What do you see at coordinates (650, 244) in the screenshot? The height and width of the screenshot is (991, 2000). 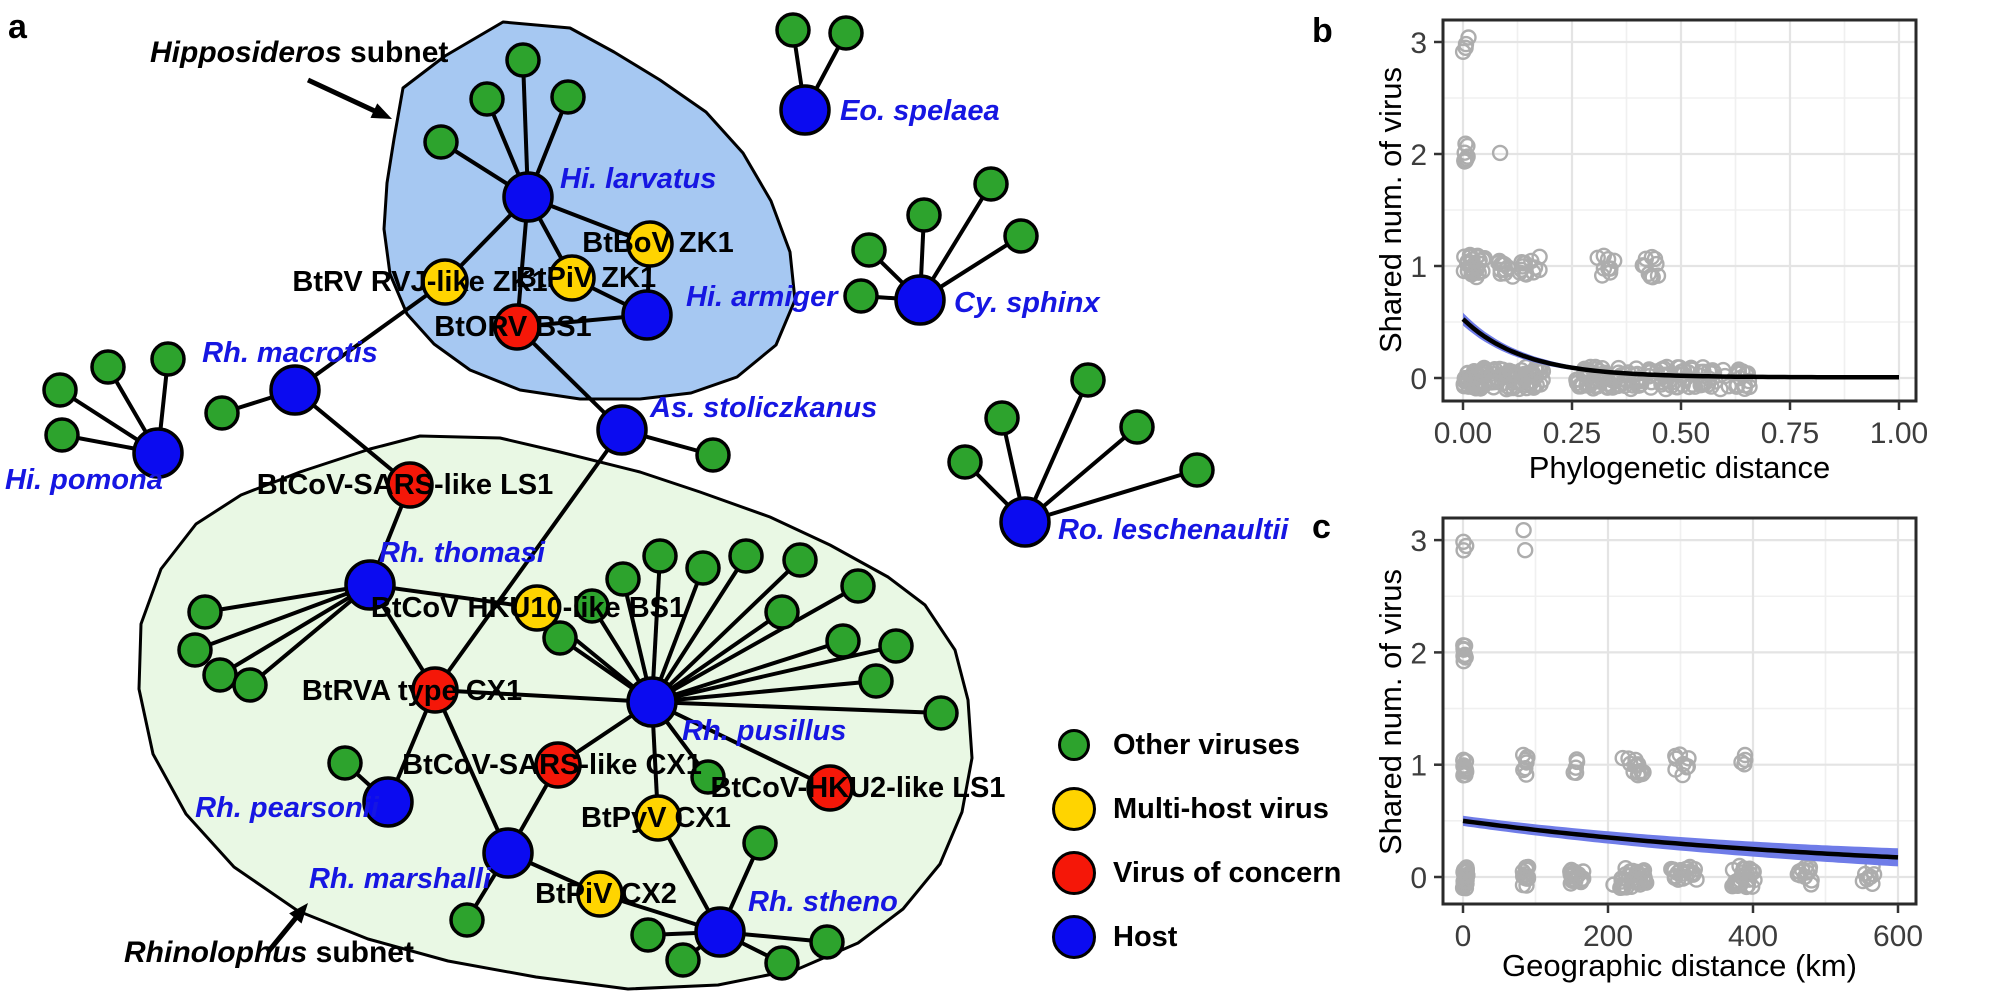 I see `virus-node-btbov_zk1` at bounding box center [650, 244].